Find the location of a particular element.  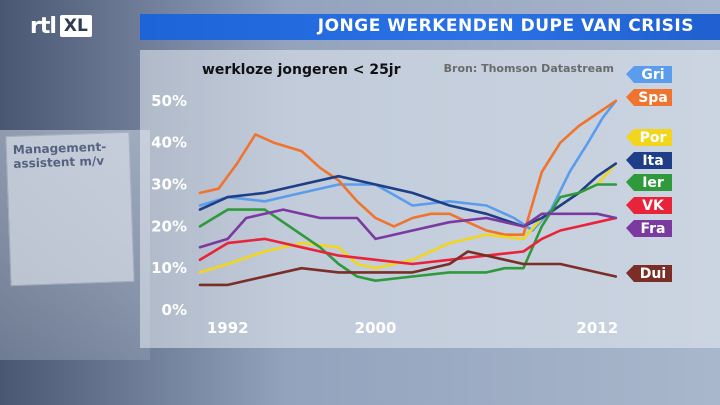

legend-item-gri: Gri is located at coordinates (649, 74).